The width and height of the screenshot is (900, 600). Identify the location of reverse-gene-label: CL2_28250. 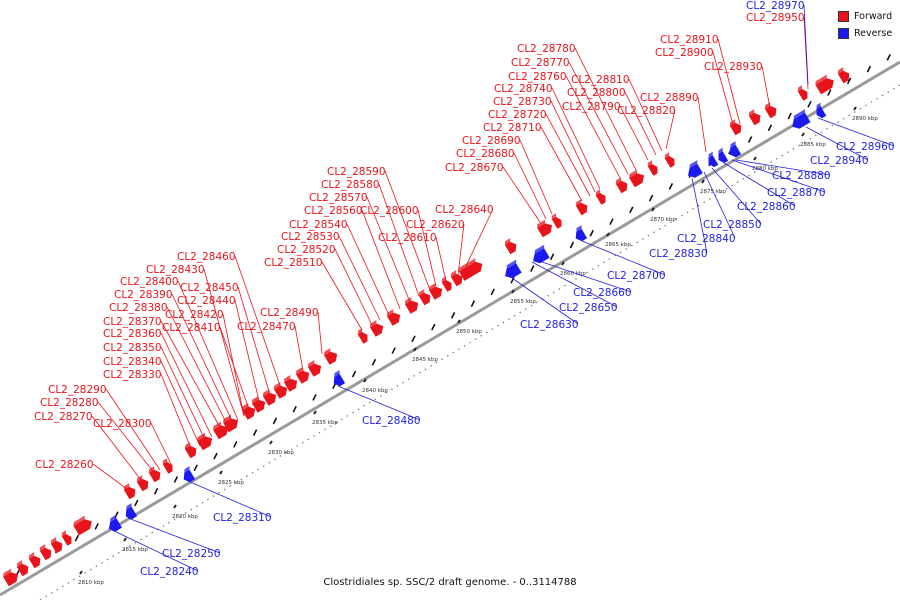
(191, 554).